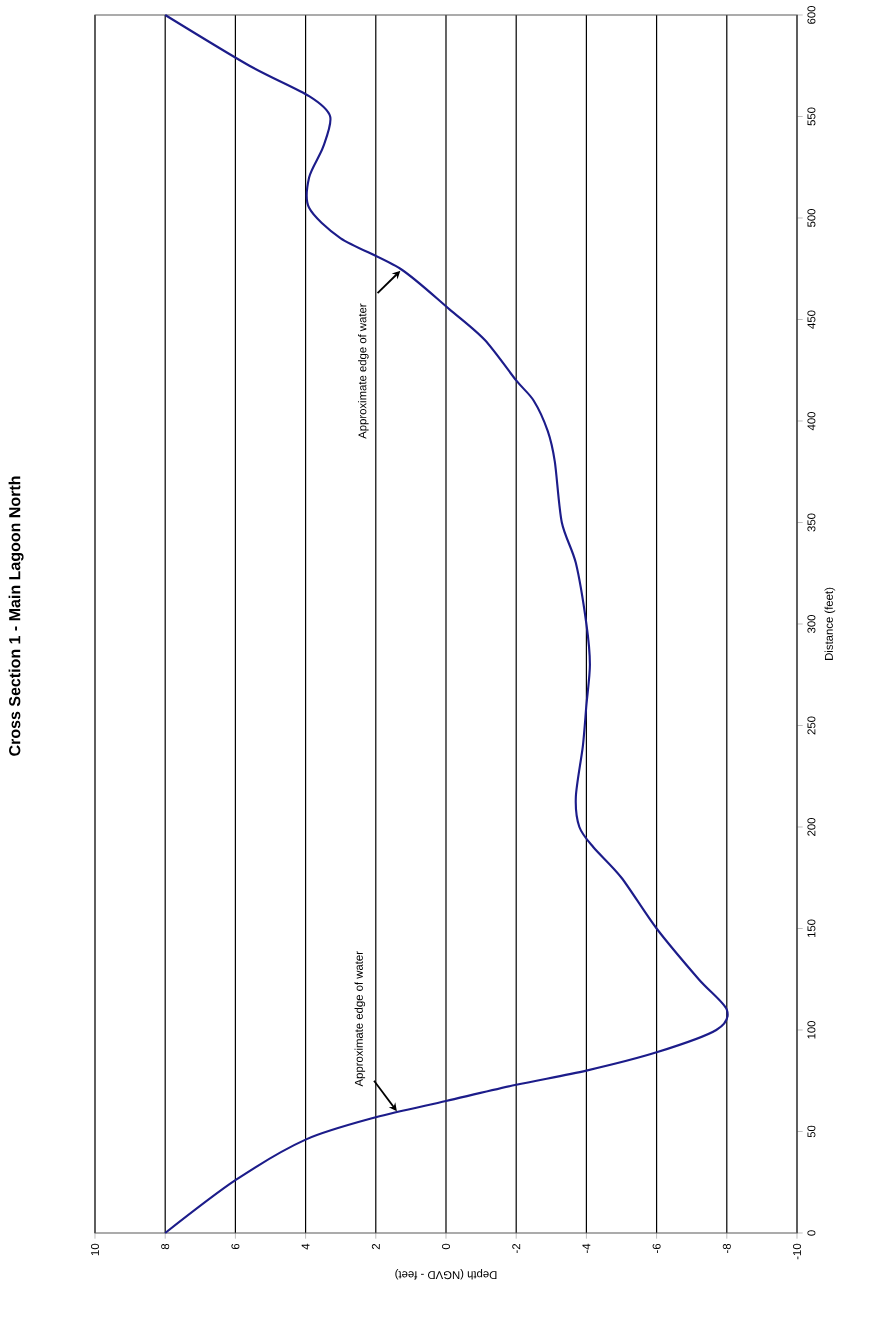  Describe the element at coordinates (811, 928) in the screenshot. I see `y-tick-label: 150` at that location.